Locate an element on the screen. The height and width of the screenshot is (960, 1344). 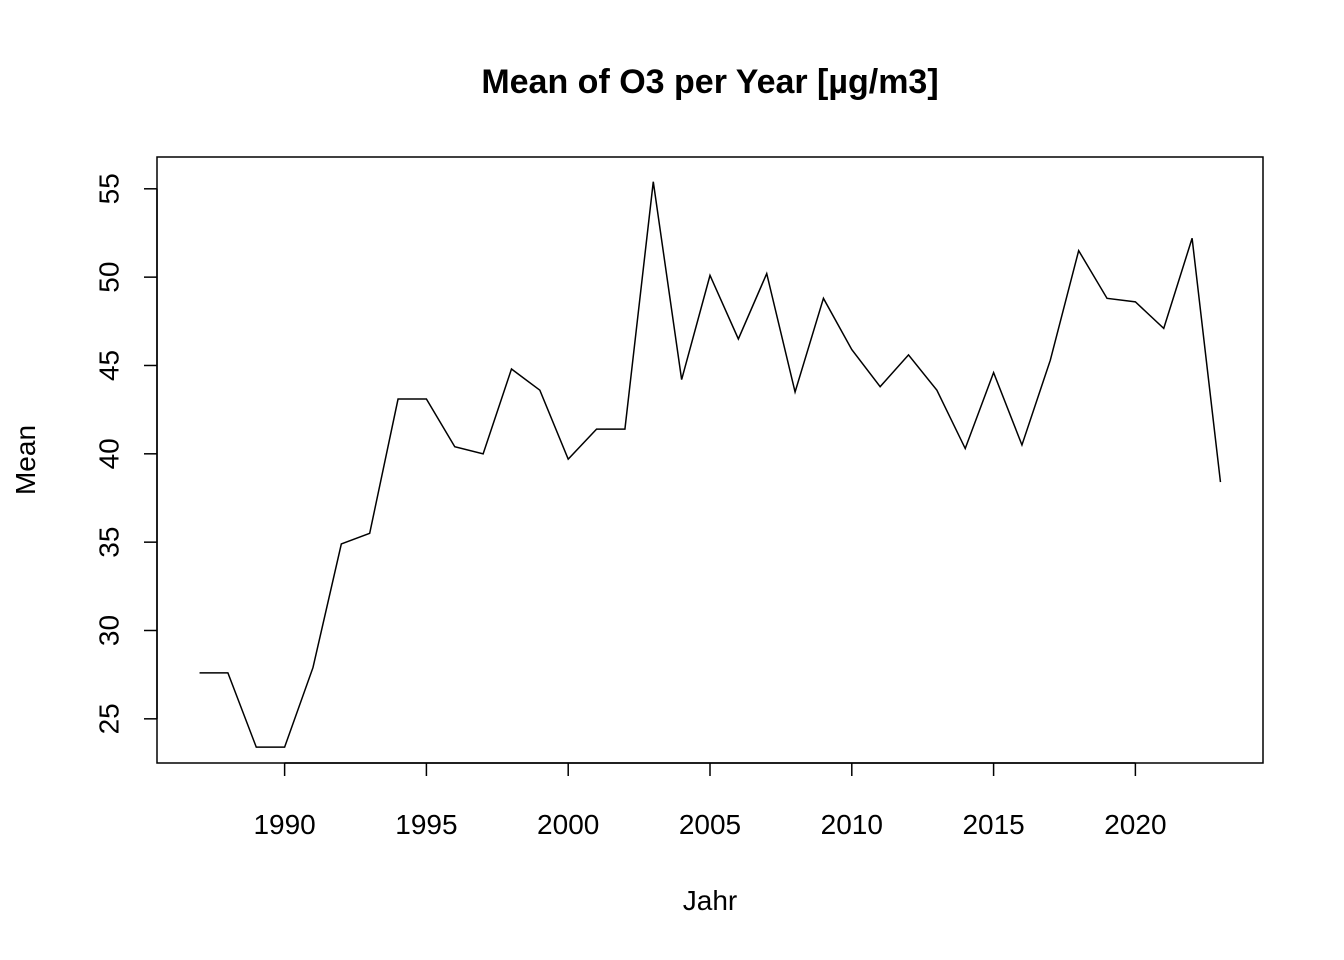
chart-title: Mean of O3 per Year [µg/m3] is located at coordinates (709, 82).